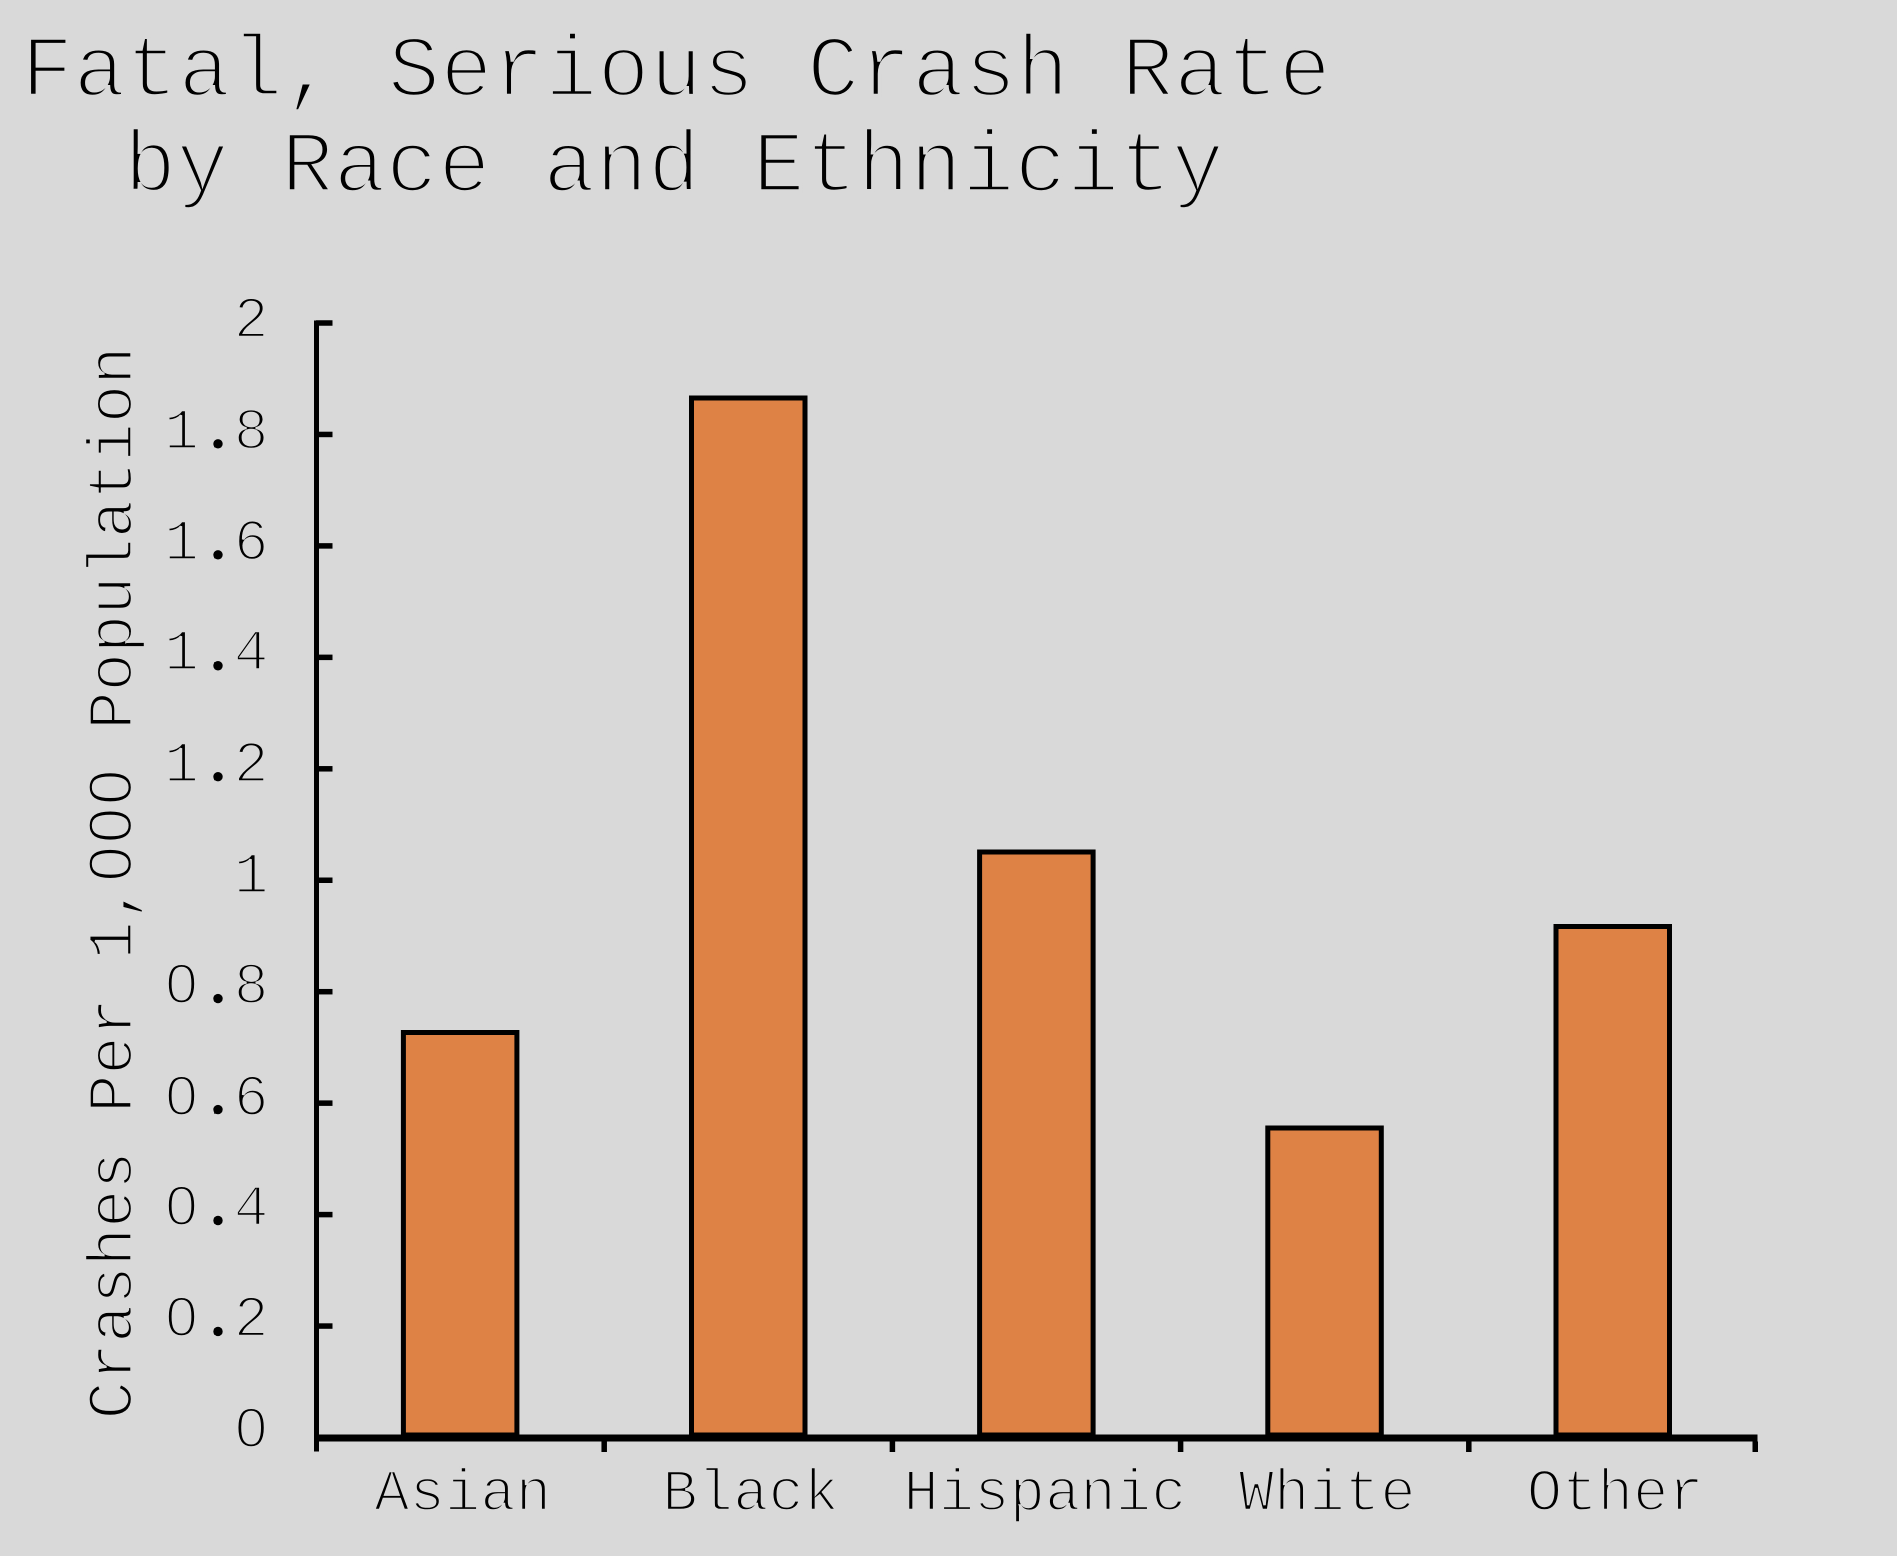  What do you see at coordinates (676, 72) in the screenshot?
I see `svg-text: Fatal, Serious Crash Rate` at bounding box center [676, 72].